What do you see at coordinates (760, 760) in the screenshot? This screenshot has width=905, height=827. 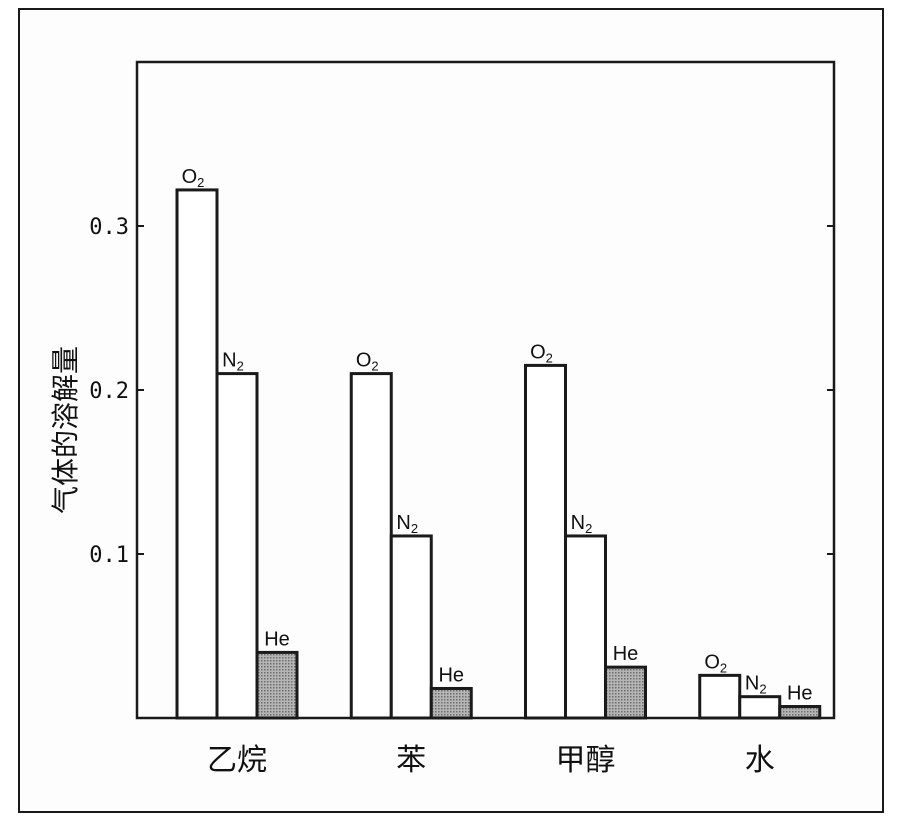 I see `category-label: 水` at bounding box center [760, 760].